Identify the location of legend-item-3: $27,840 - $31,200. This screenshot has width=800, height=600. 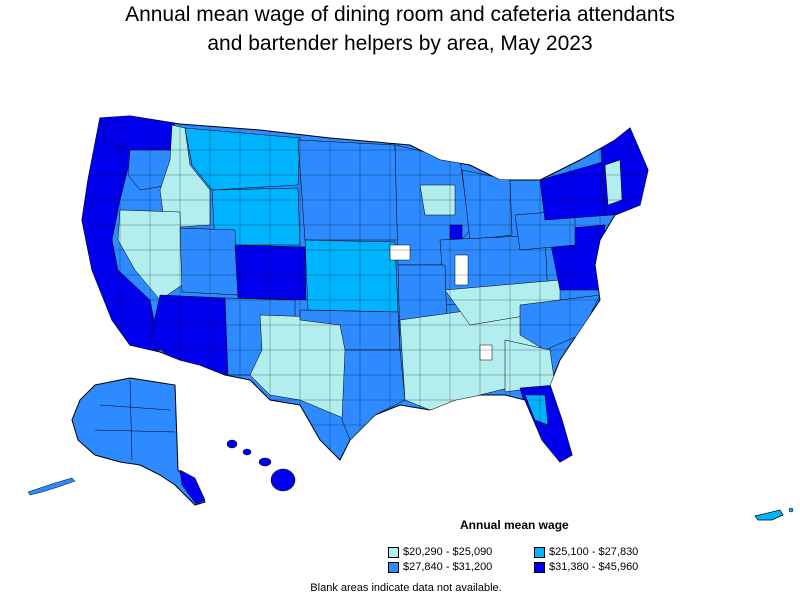
(440, 567).